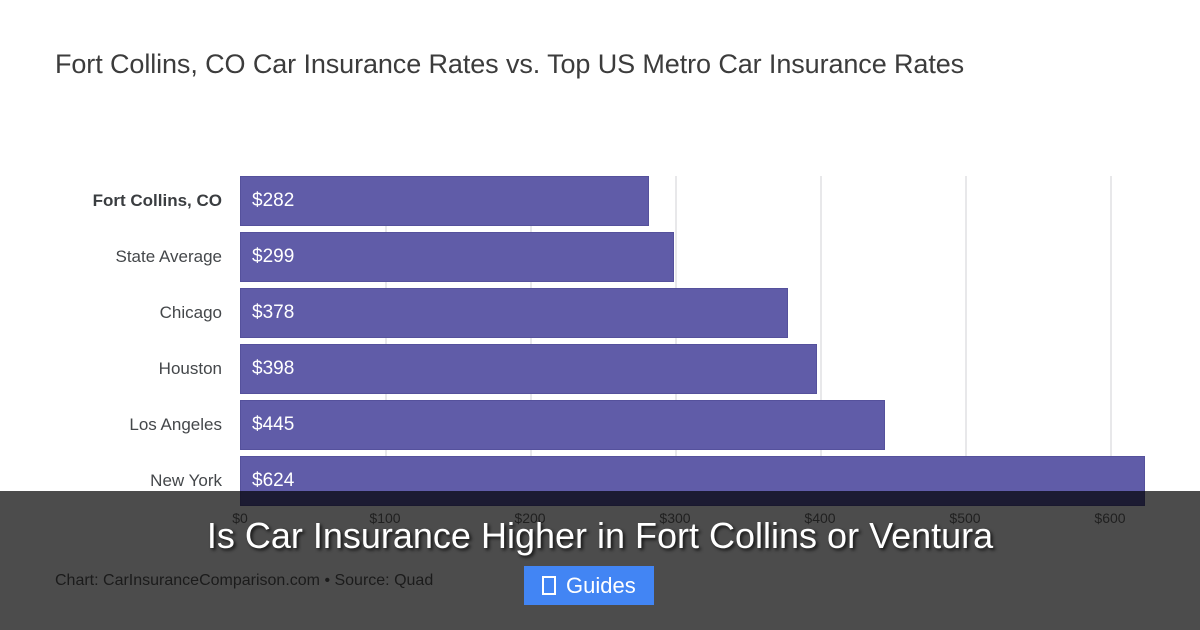 The width and height of the screenshot is (1200, 630). What do you see at coordinates (273, 424) in the screenshot?
I see `bar-value-label-4: $445` at bounding box center [273, 424].